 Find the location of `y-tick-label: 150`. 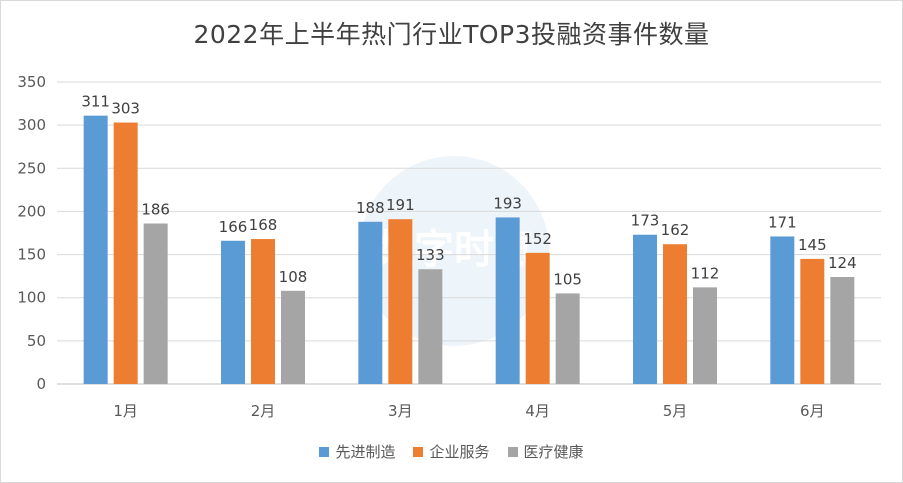

y-tick-label: 150 is located at coordinates (31, 255).